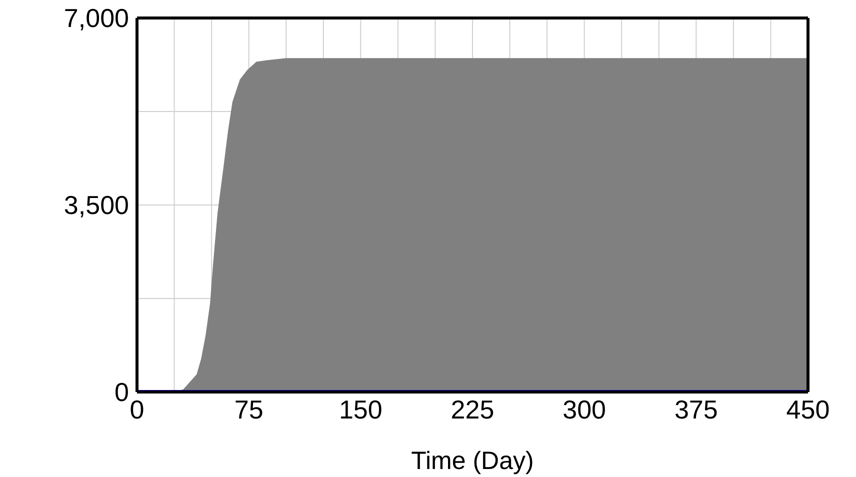  What do you see at coordinates (584, 409) in the screenshot?
I see `x-tick-label: 300` at bounding box center [584, 409].